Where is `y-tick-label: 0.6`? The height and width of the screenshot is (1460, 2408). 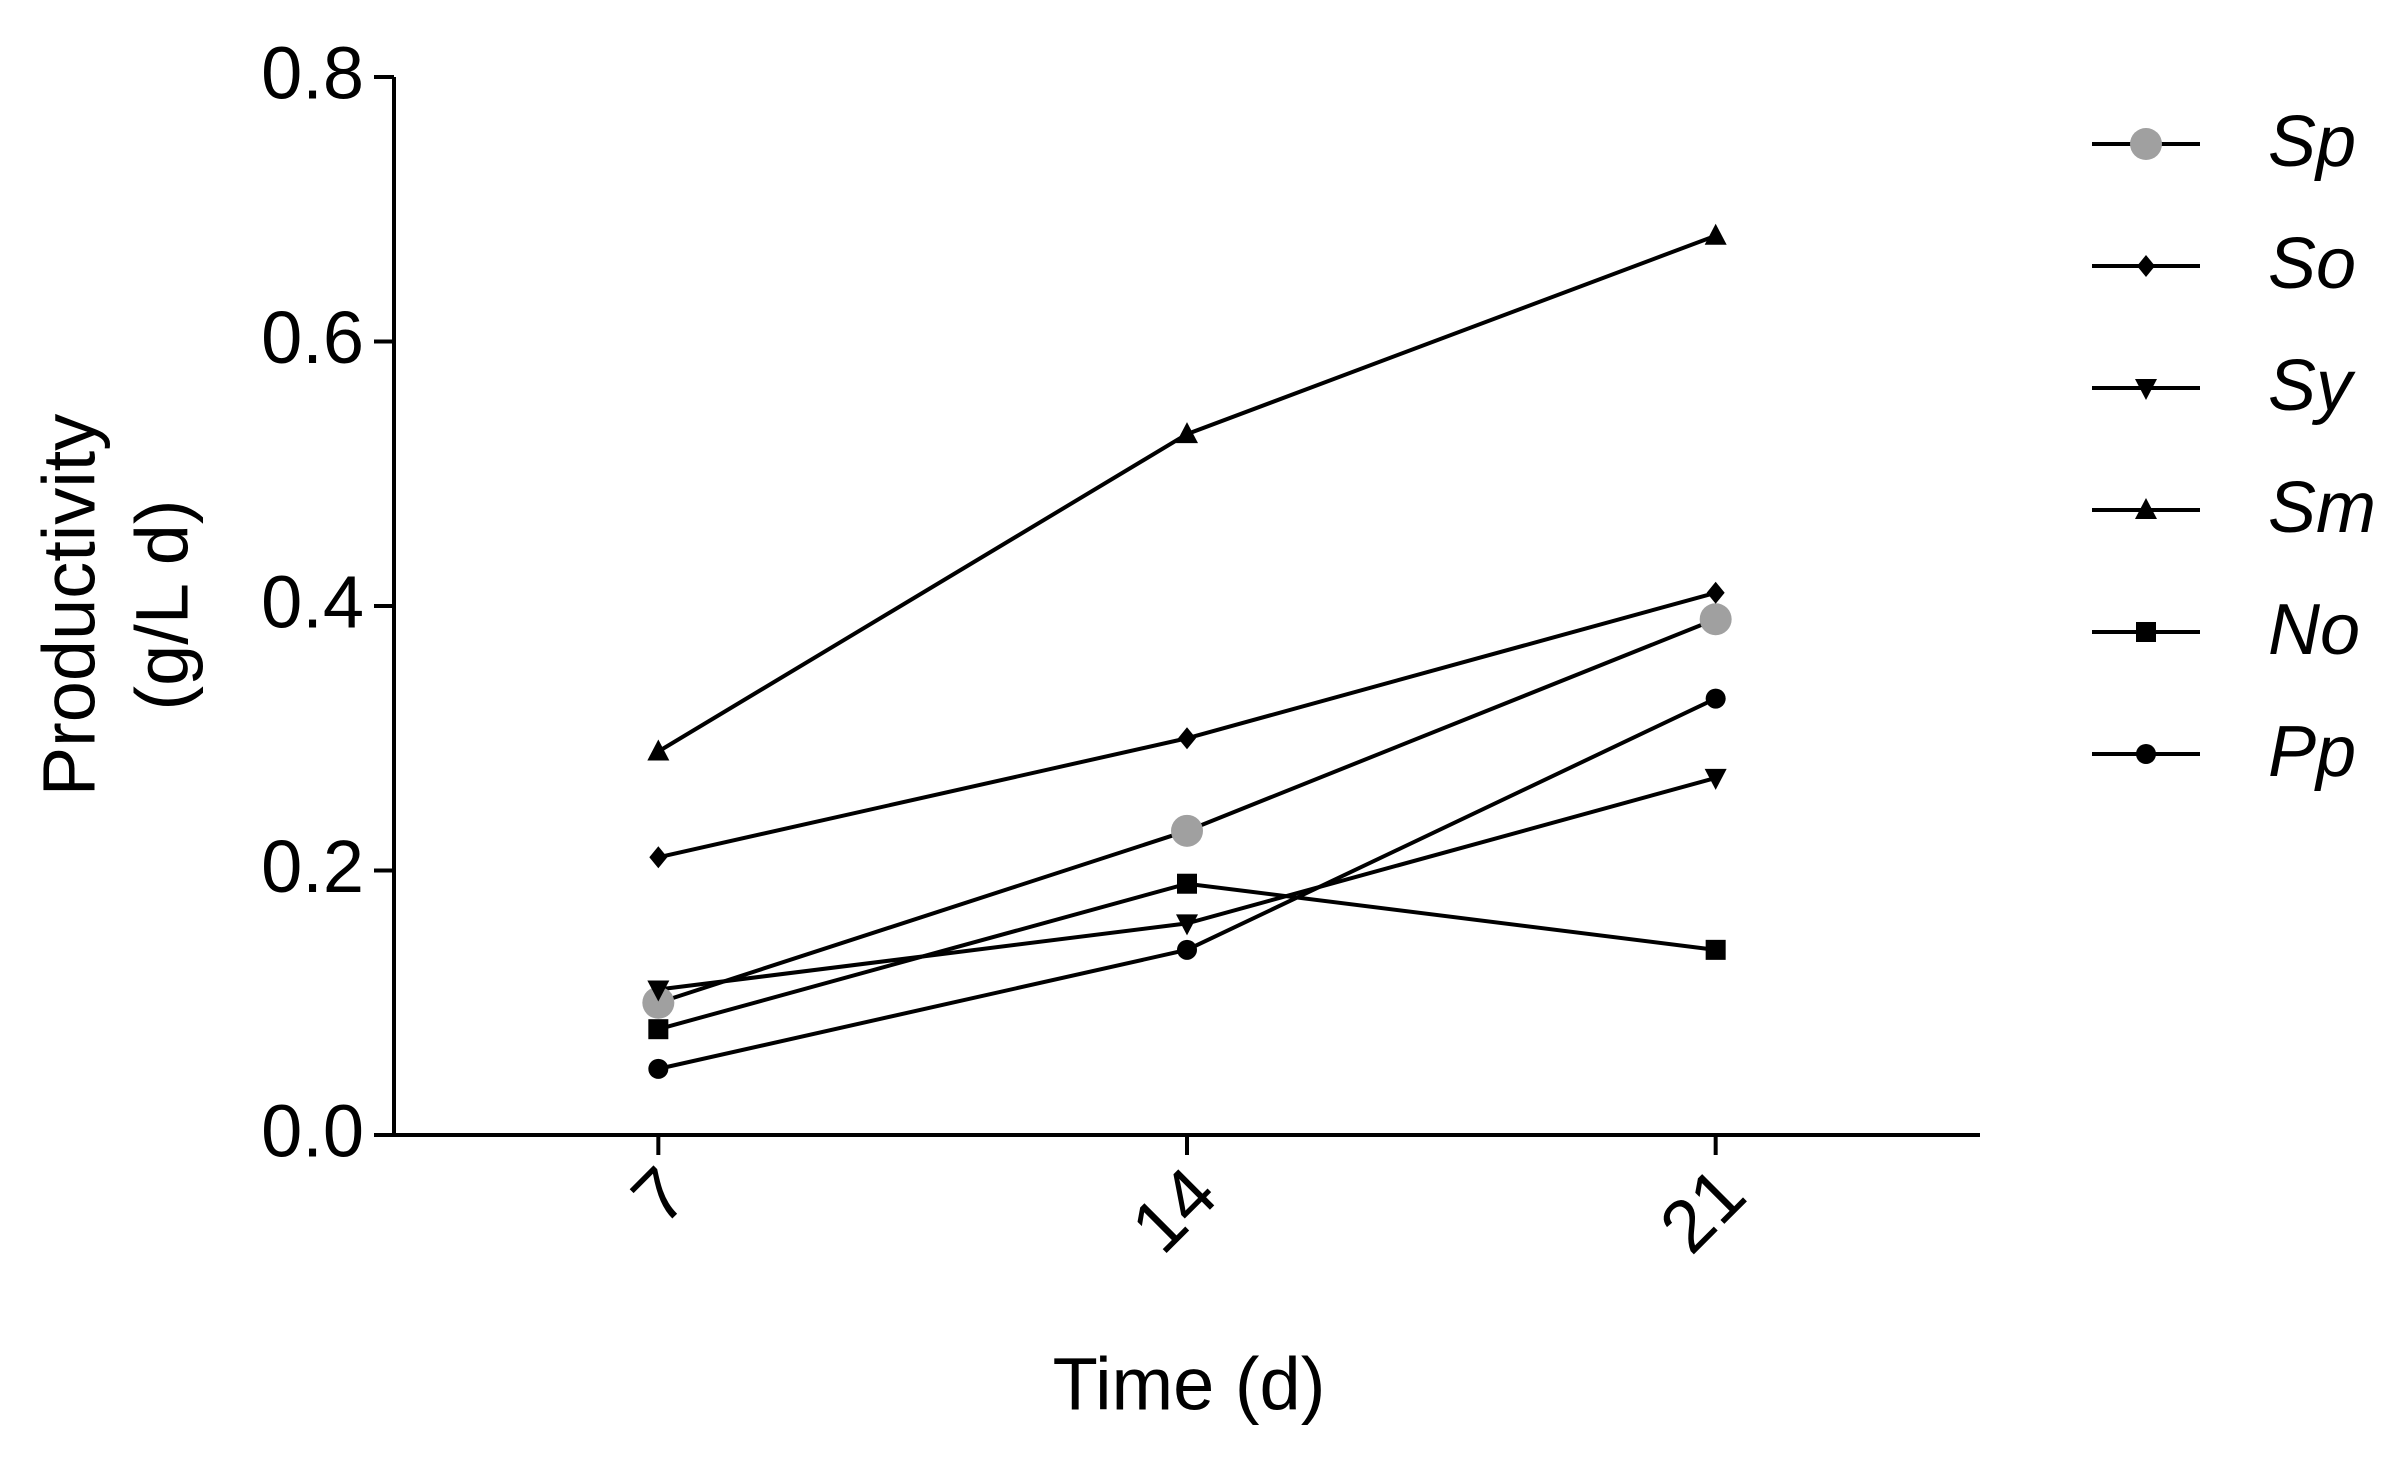 y-tick-label: 0.6 is located at coordinates (312, 337).